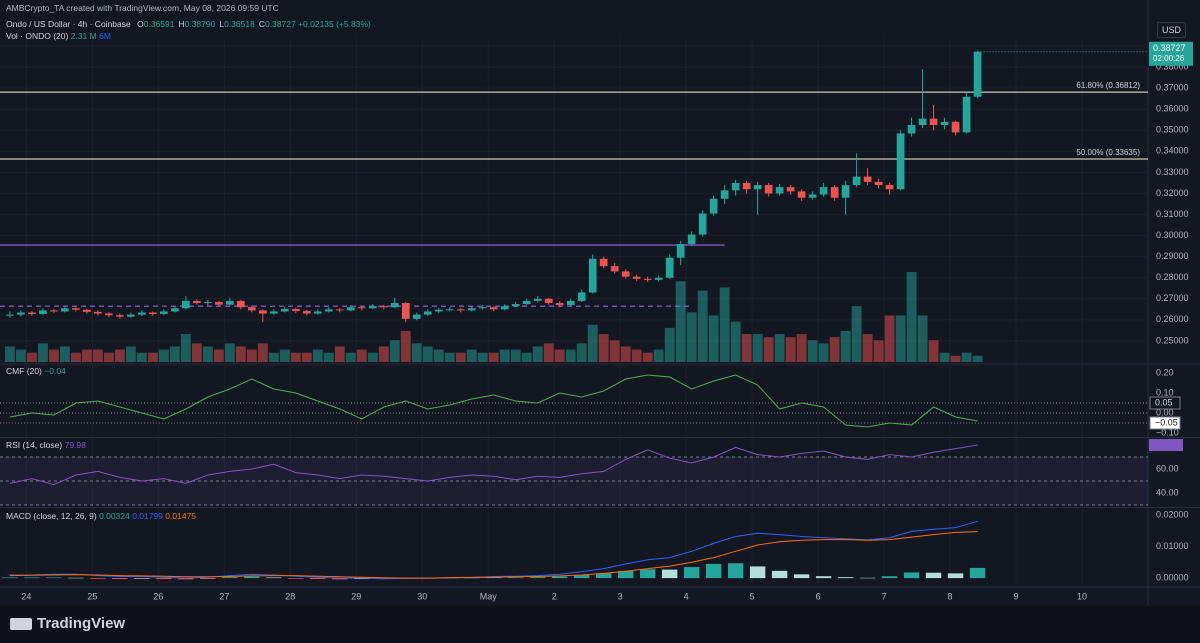 This screenshot has width=1200, height=643. I want to click on y-tick-label: 0.01000, so click(1172, 546).